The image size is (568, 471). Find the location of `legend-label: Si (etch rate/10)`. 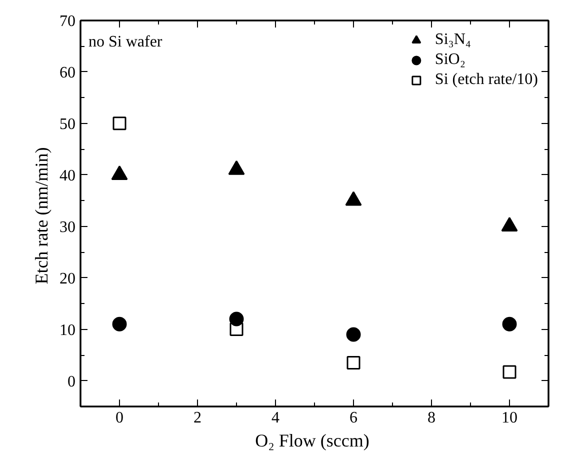

legend-label: Si (etch rate/10) is located at coordinates (486, 80).